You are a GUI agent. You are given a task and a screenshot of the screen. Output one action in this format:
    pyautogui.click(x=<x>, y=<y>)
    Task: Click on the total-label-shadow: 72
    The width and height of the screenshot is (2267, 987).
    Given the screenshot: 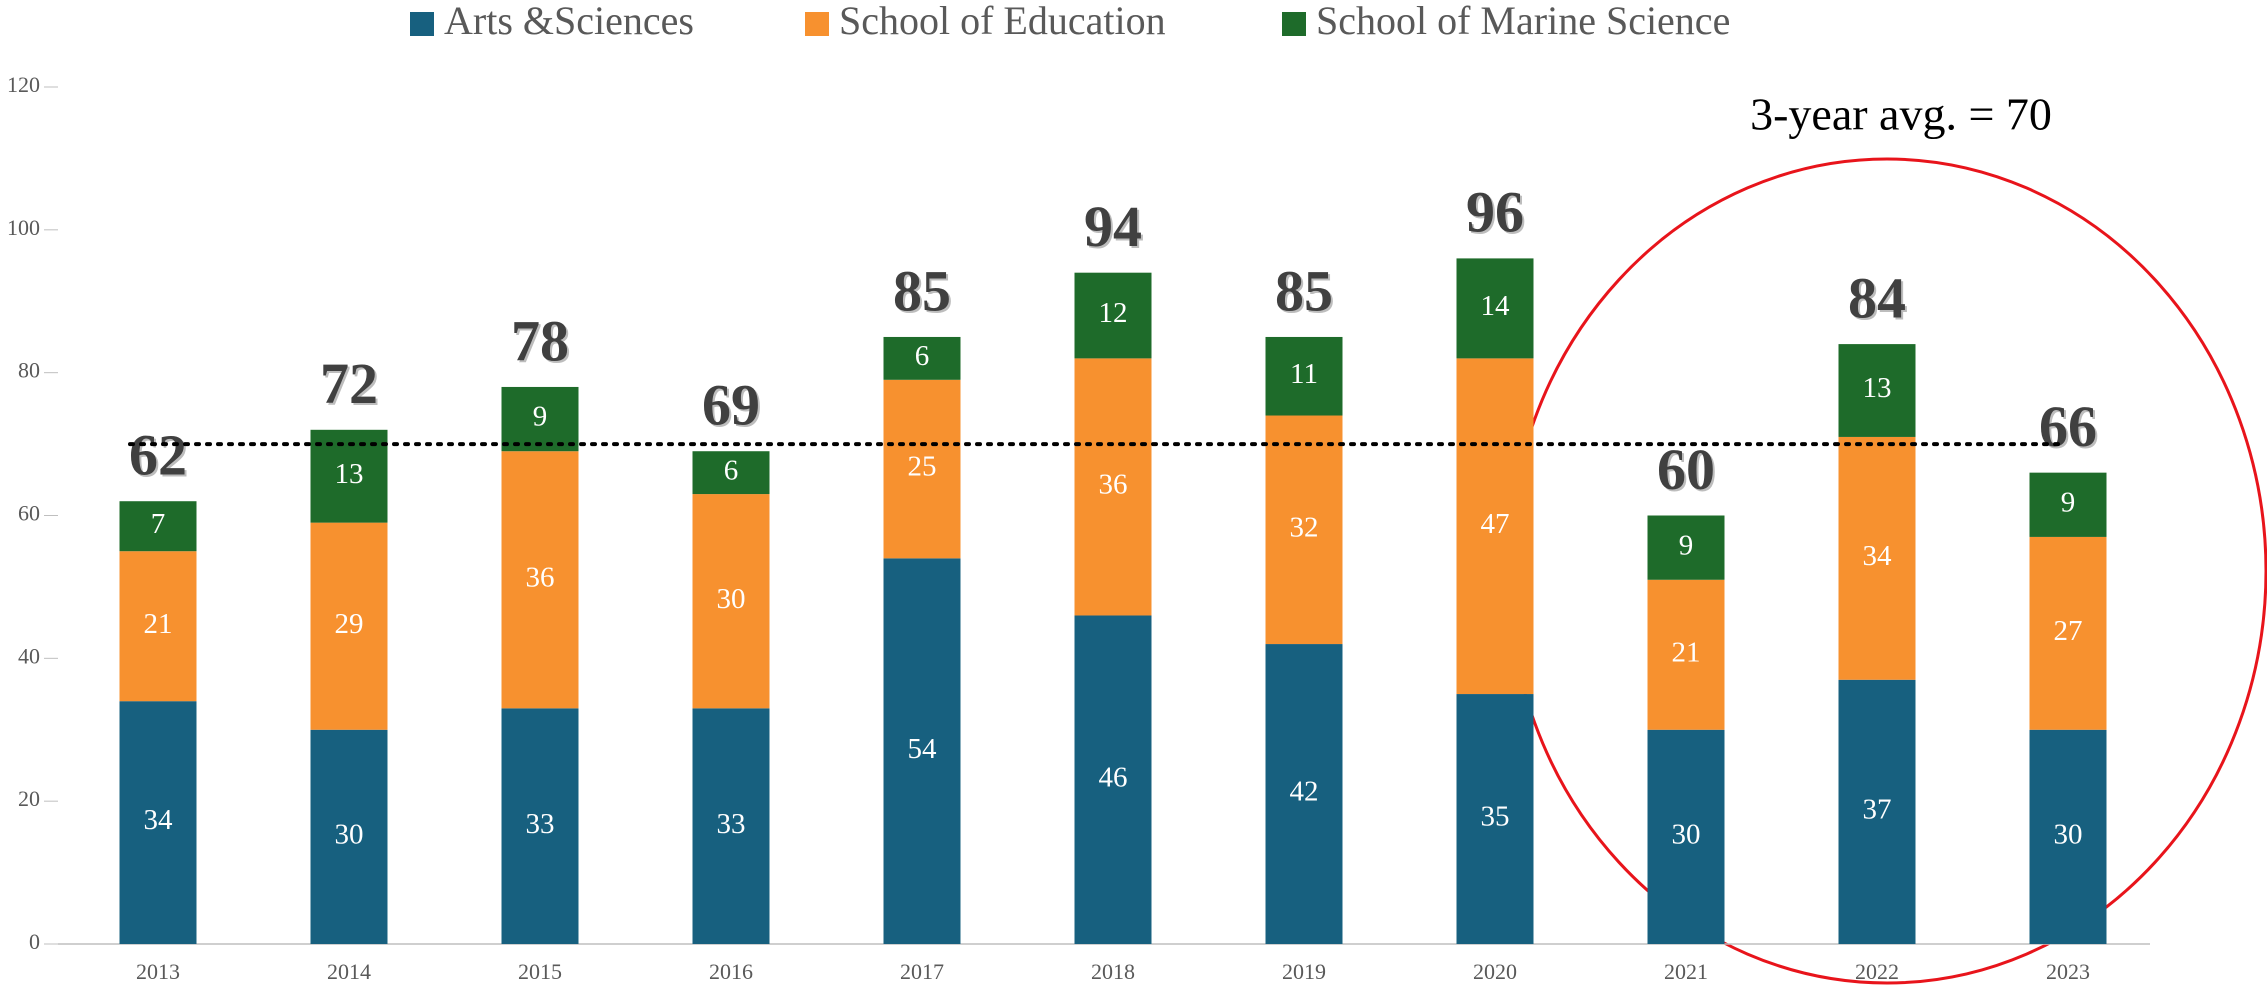 What is the action you would take?
    pyautogui.click(x=349, y=383)
    